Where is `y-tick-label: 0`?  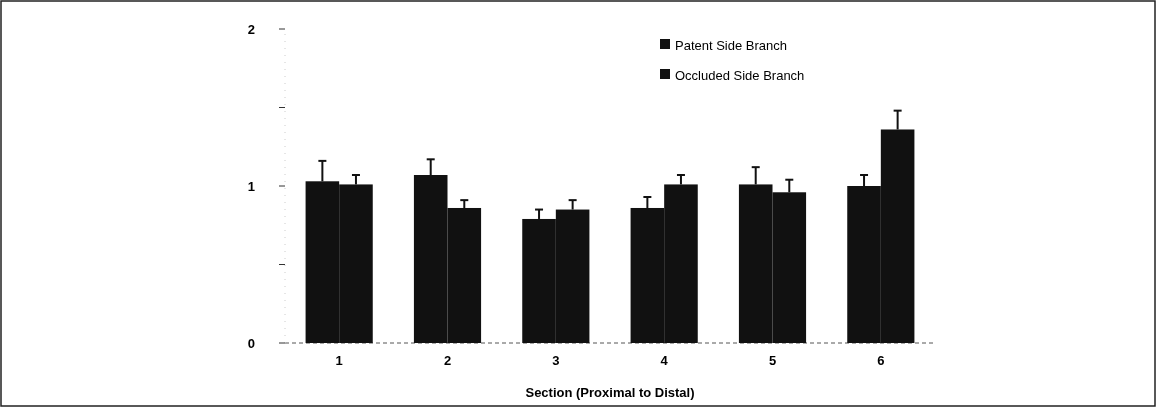 y-tick-label: 0 is located at coordinates (251, 343).